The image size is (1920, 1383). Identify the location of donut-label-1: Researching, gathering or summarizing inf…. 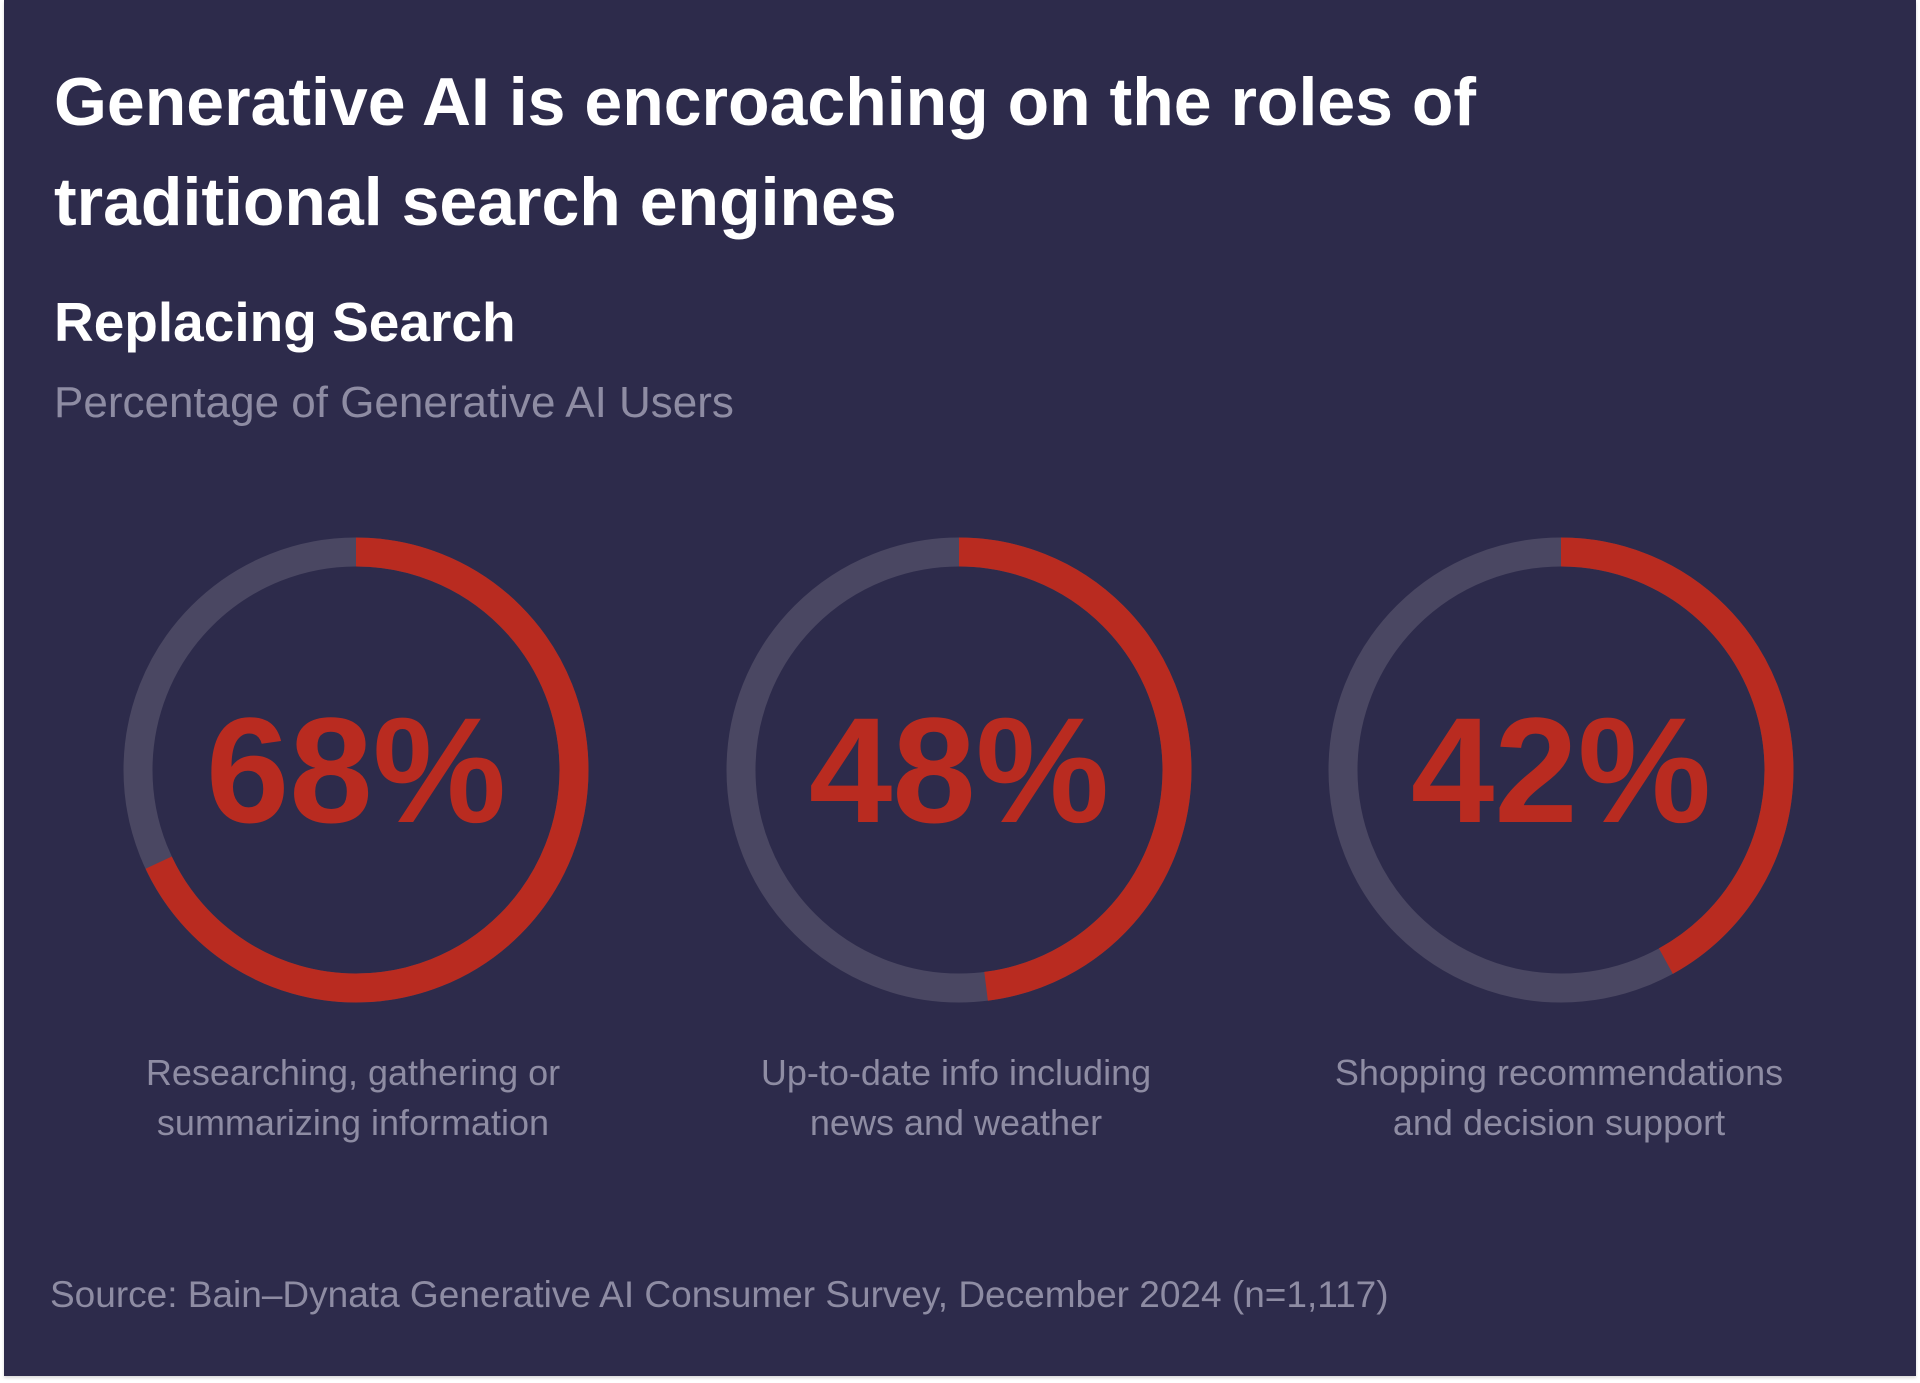
(353, 1098).